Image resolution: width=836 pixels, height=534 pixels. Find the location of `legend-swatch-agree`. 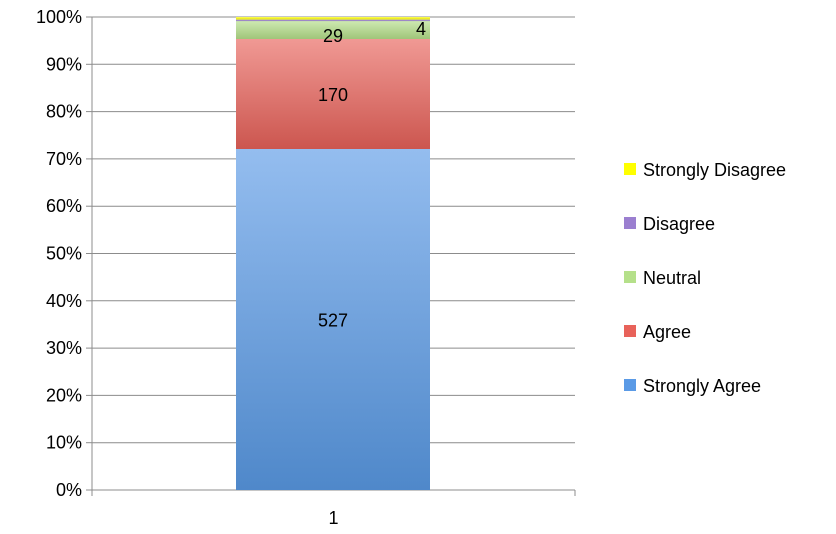

legend-swatch-agree is located at coordinates (630, 331).